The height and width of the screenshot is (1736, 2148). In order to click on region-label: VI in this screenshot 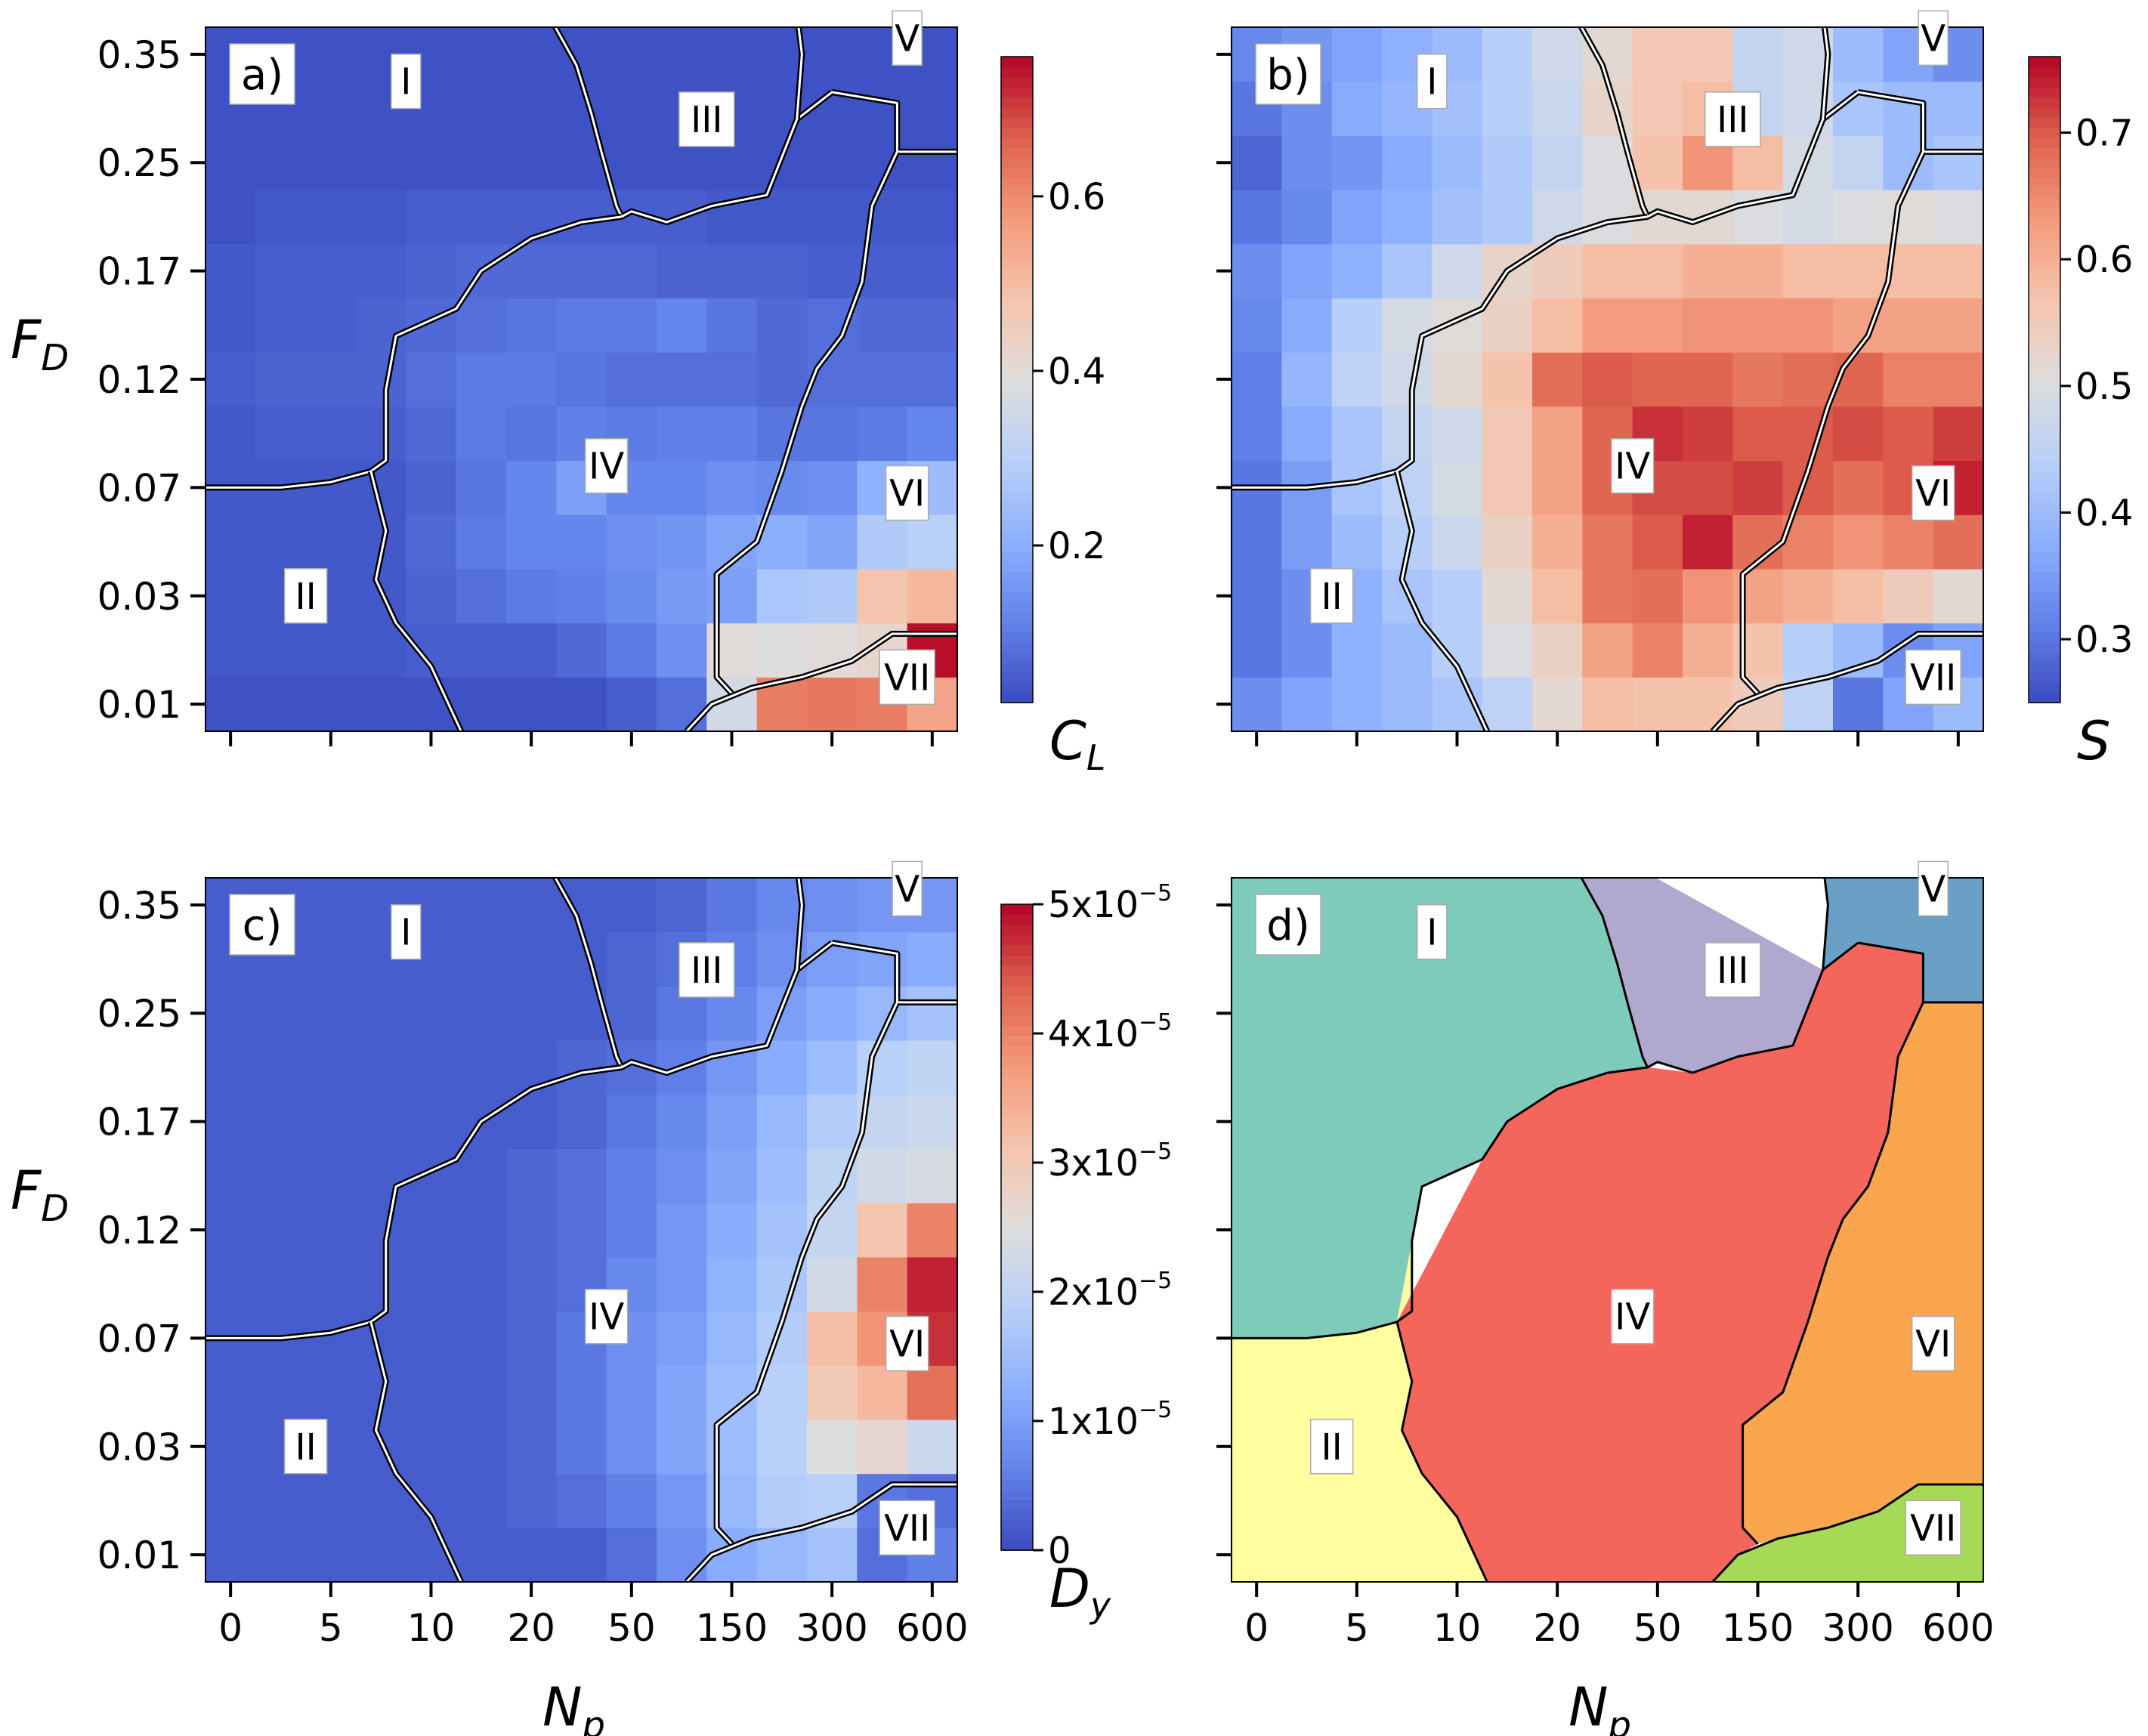, I will do `click(1933, 494)`.